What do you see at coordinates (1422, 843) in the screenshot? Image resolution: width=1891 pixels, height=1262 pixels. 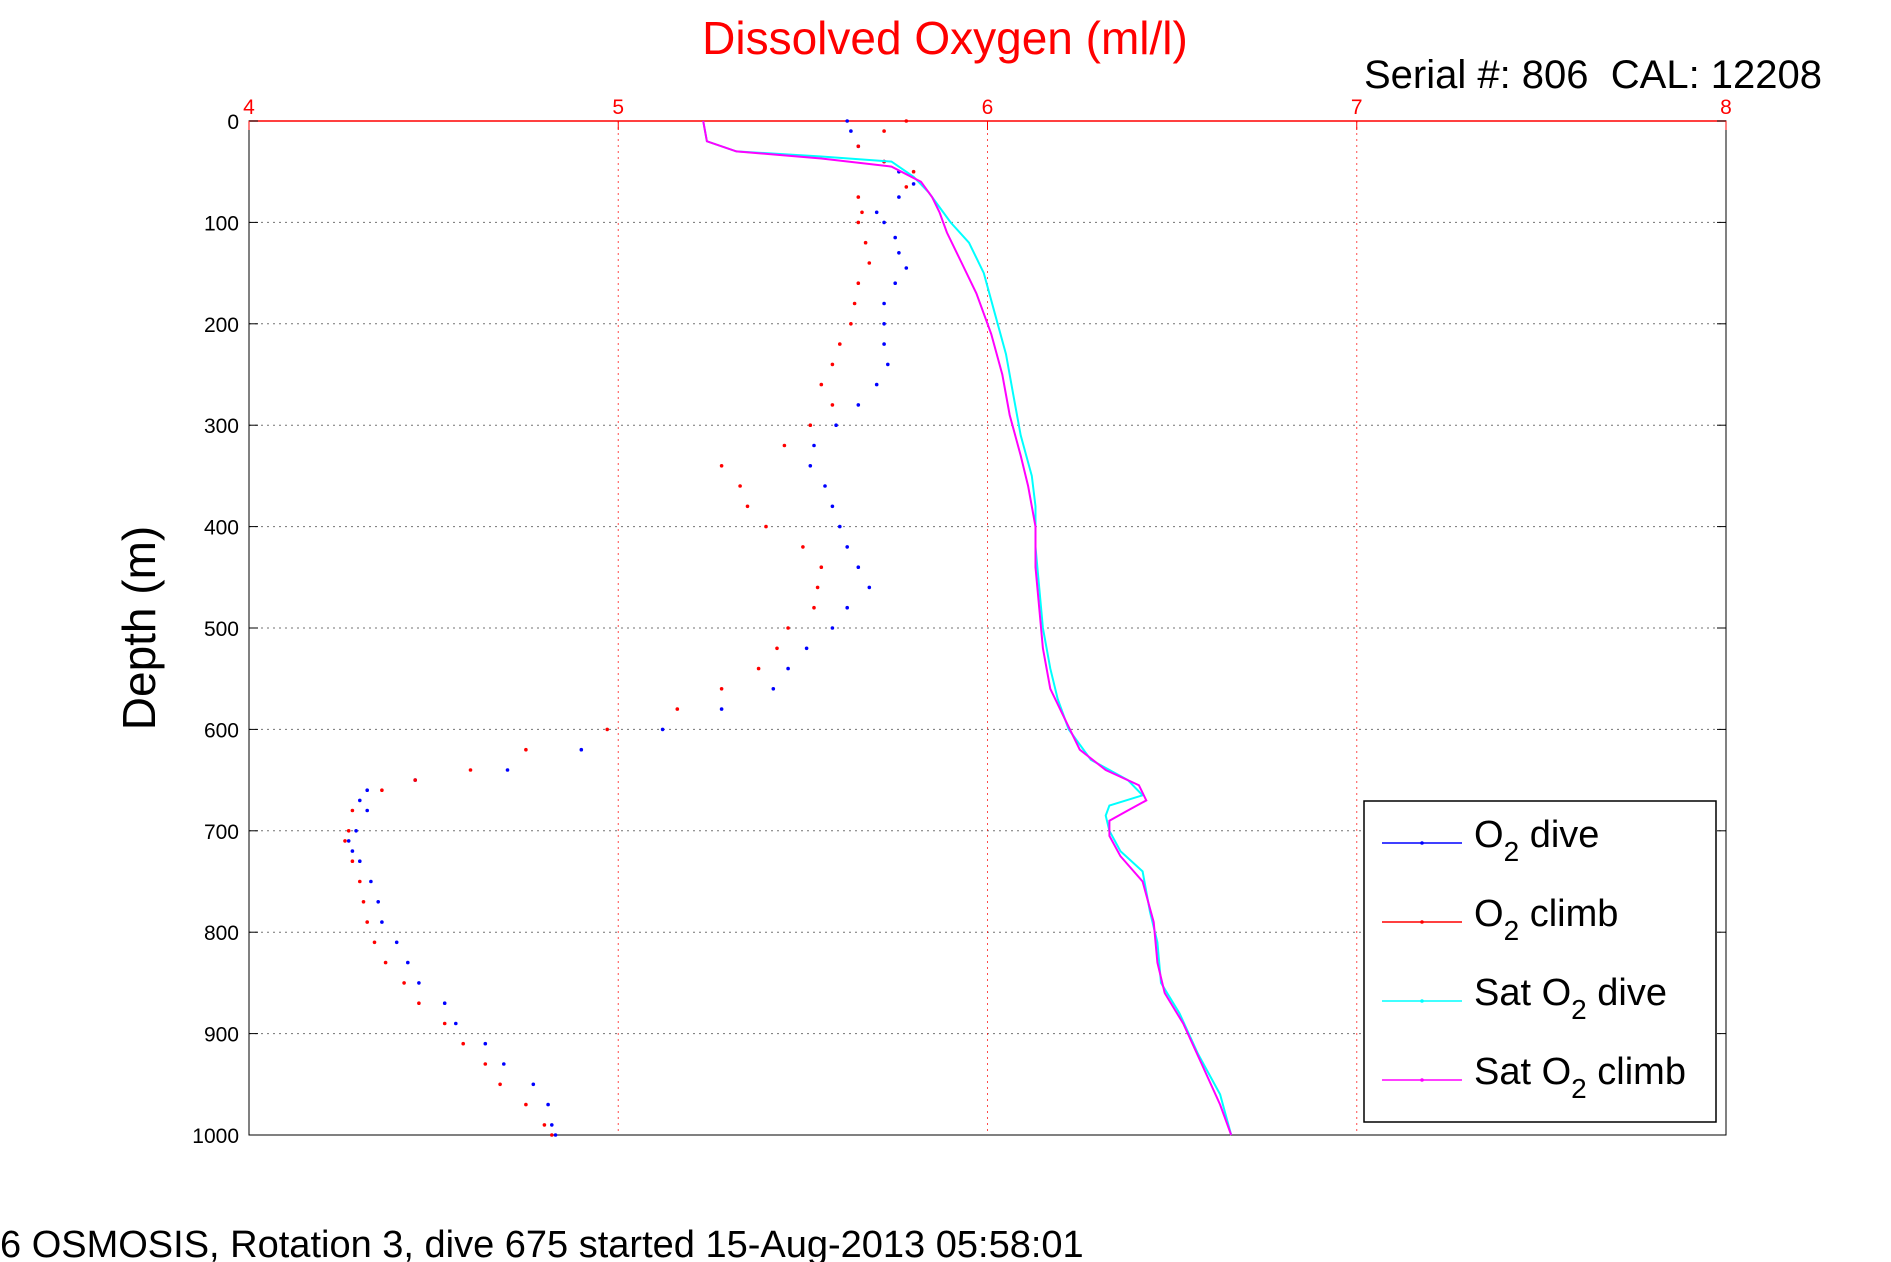 I see `legend-marker-o2-dive` at bounding box center [1422, 843].